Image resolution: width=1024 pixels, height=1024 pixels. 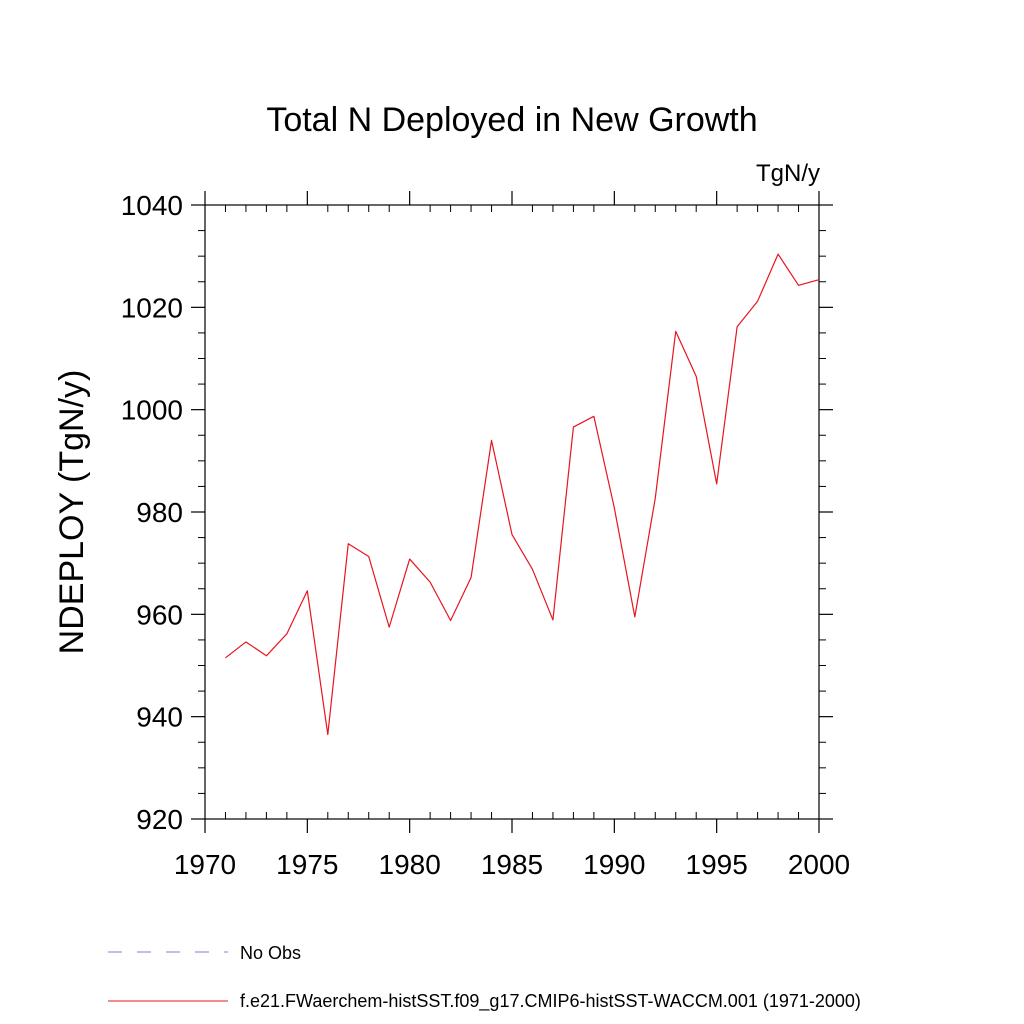 What do you see at coordinates (159, 717) in the screenshot?
I see `y-tick-label: 940` at bounding box center [159, 717].